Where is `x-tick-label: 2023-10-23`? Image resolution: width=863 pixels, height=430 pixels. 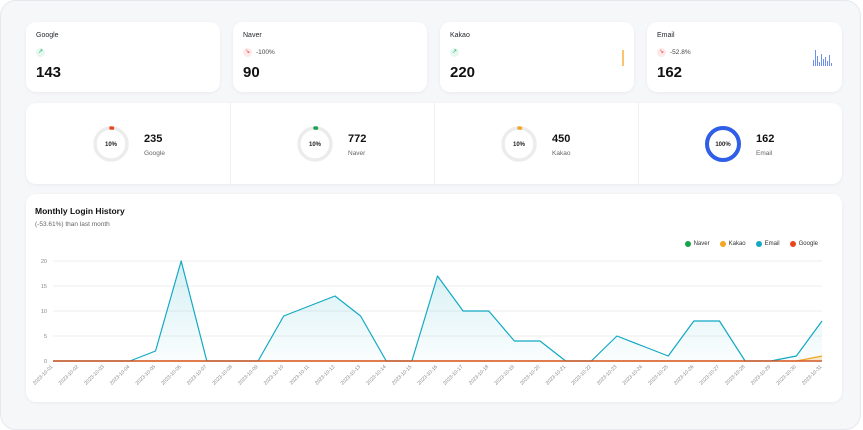 x-tick-label: 2023-10-23 is located at coordinates (607, 375).